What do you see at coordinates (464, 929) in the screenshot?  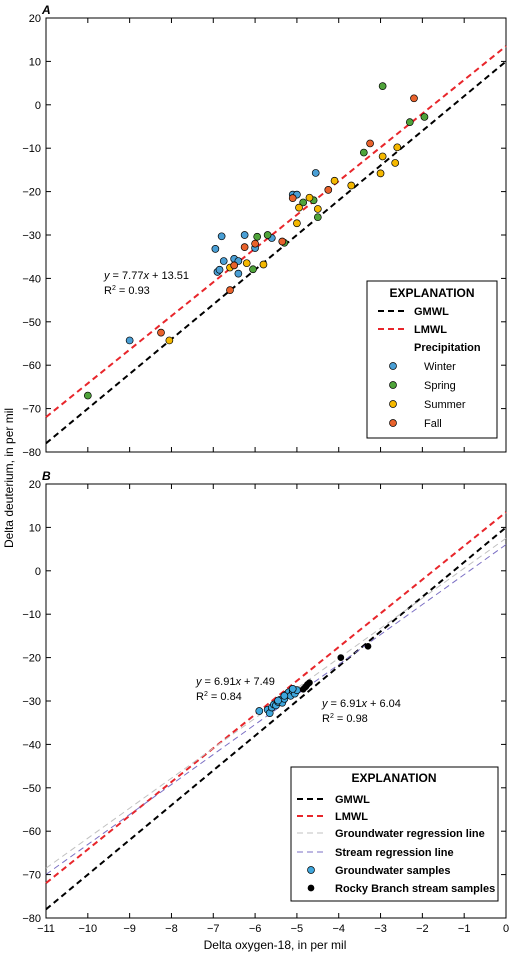 I see `x-tick-label-b: −1` at bounding box center [464, 929].